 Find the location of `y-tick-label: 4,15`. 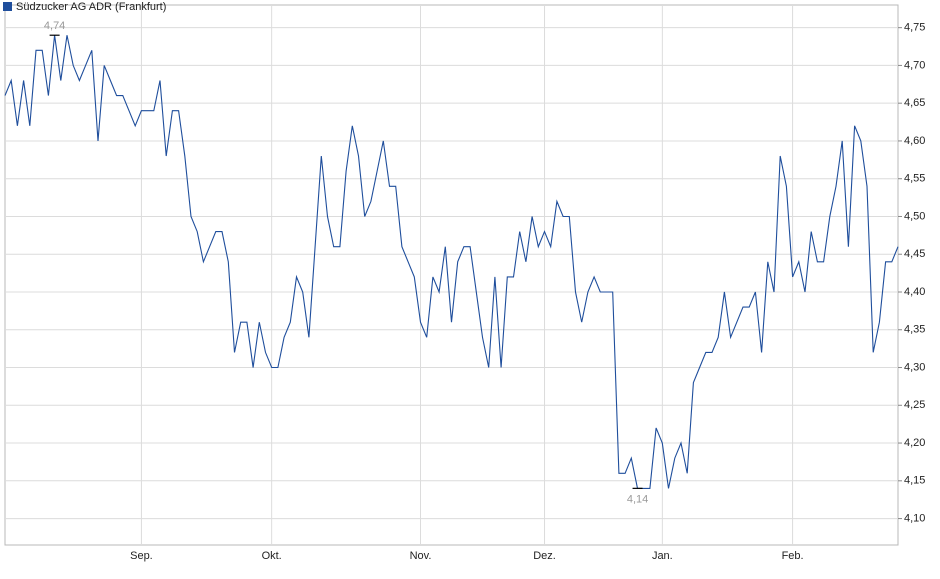

y-tick-label: 4,15 is located at coordinates (914, 481).